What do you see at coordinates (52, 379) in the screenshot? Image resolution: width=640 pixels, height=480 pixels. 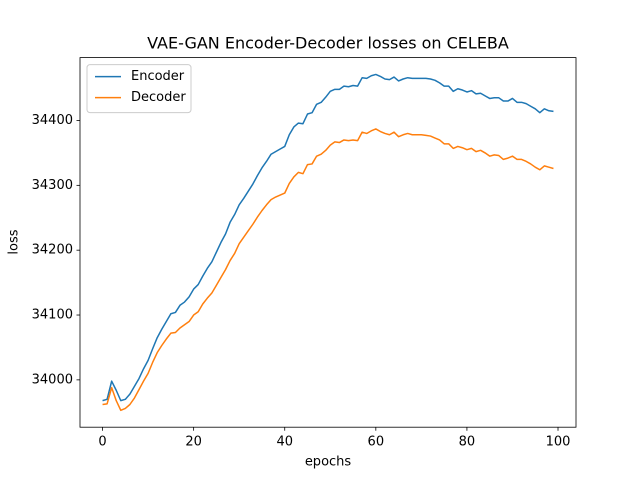 I see `y-tick-label: 34000` at bounding box center [52, 379].